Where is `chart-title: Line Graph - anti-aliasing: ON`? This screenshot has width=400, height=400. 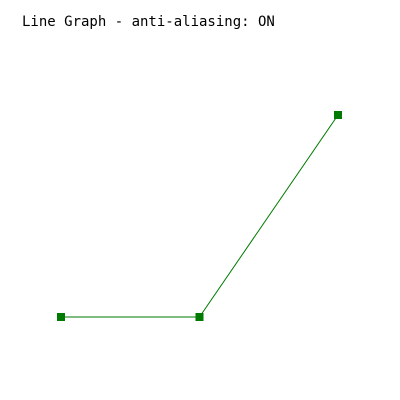 chart-title: Line Graph - anti-aliasing: ON is located at coordinates (148, 22).